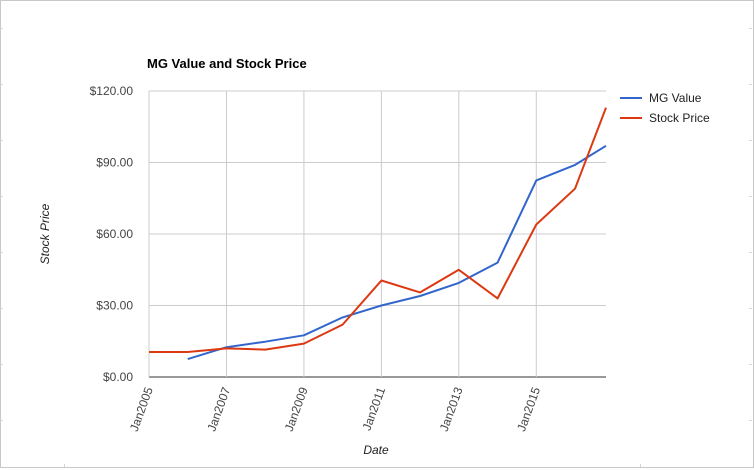 Image resolution: width=754 pixels, height=470 pixels. I want to click on x-tick-label: Jan2005, so click(141, 409).